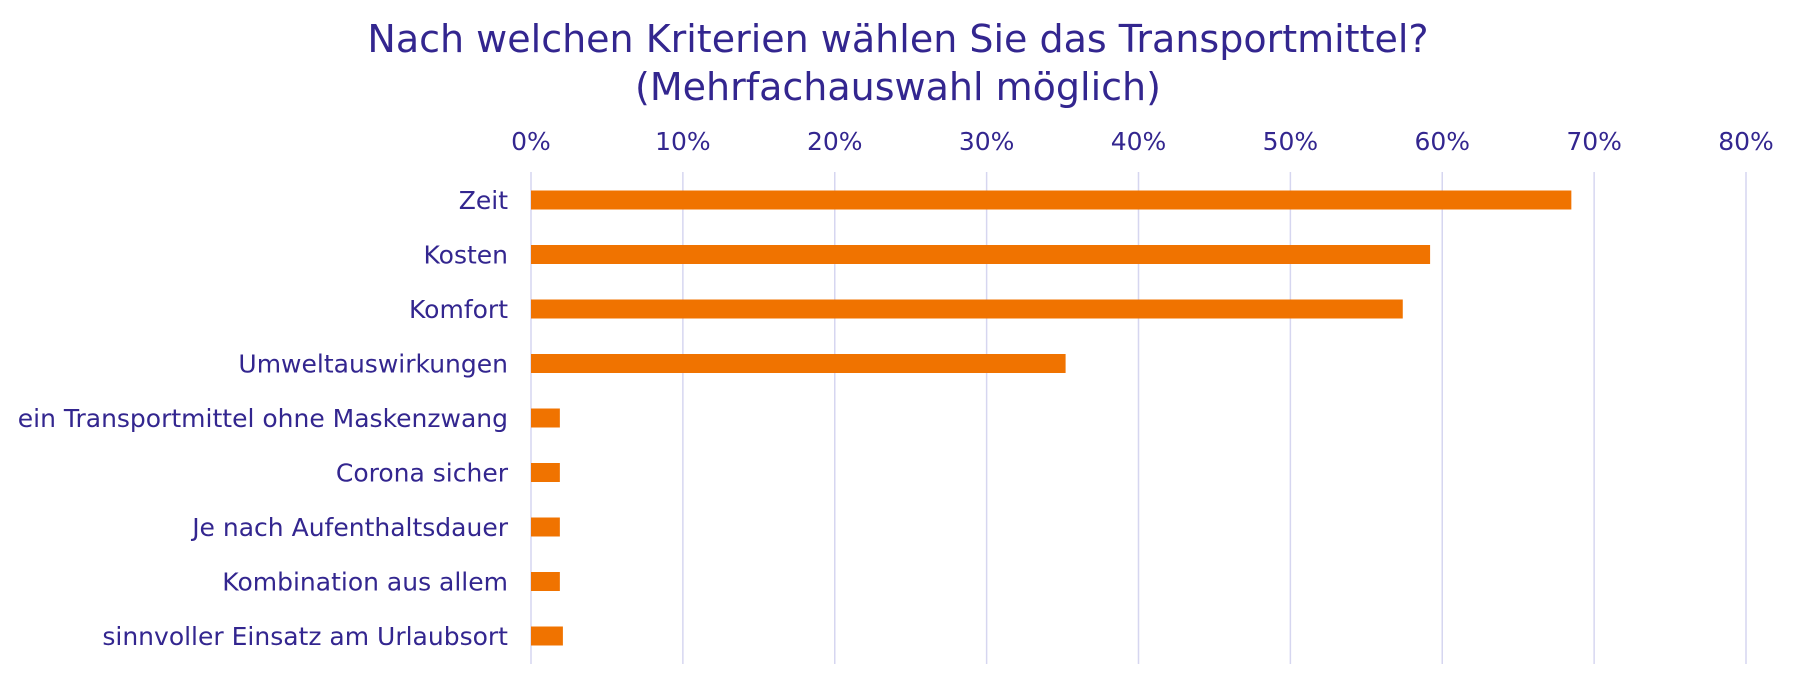 This screenshot has width=1796, height=689. I want to click on category-label: sinnvoller Einsatz am Urlaubsort, so click(305, 636).